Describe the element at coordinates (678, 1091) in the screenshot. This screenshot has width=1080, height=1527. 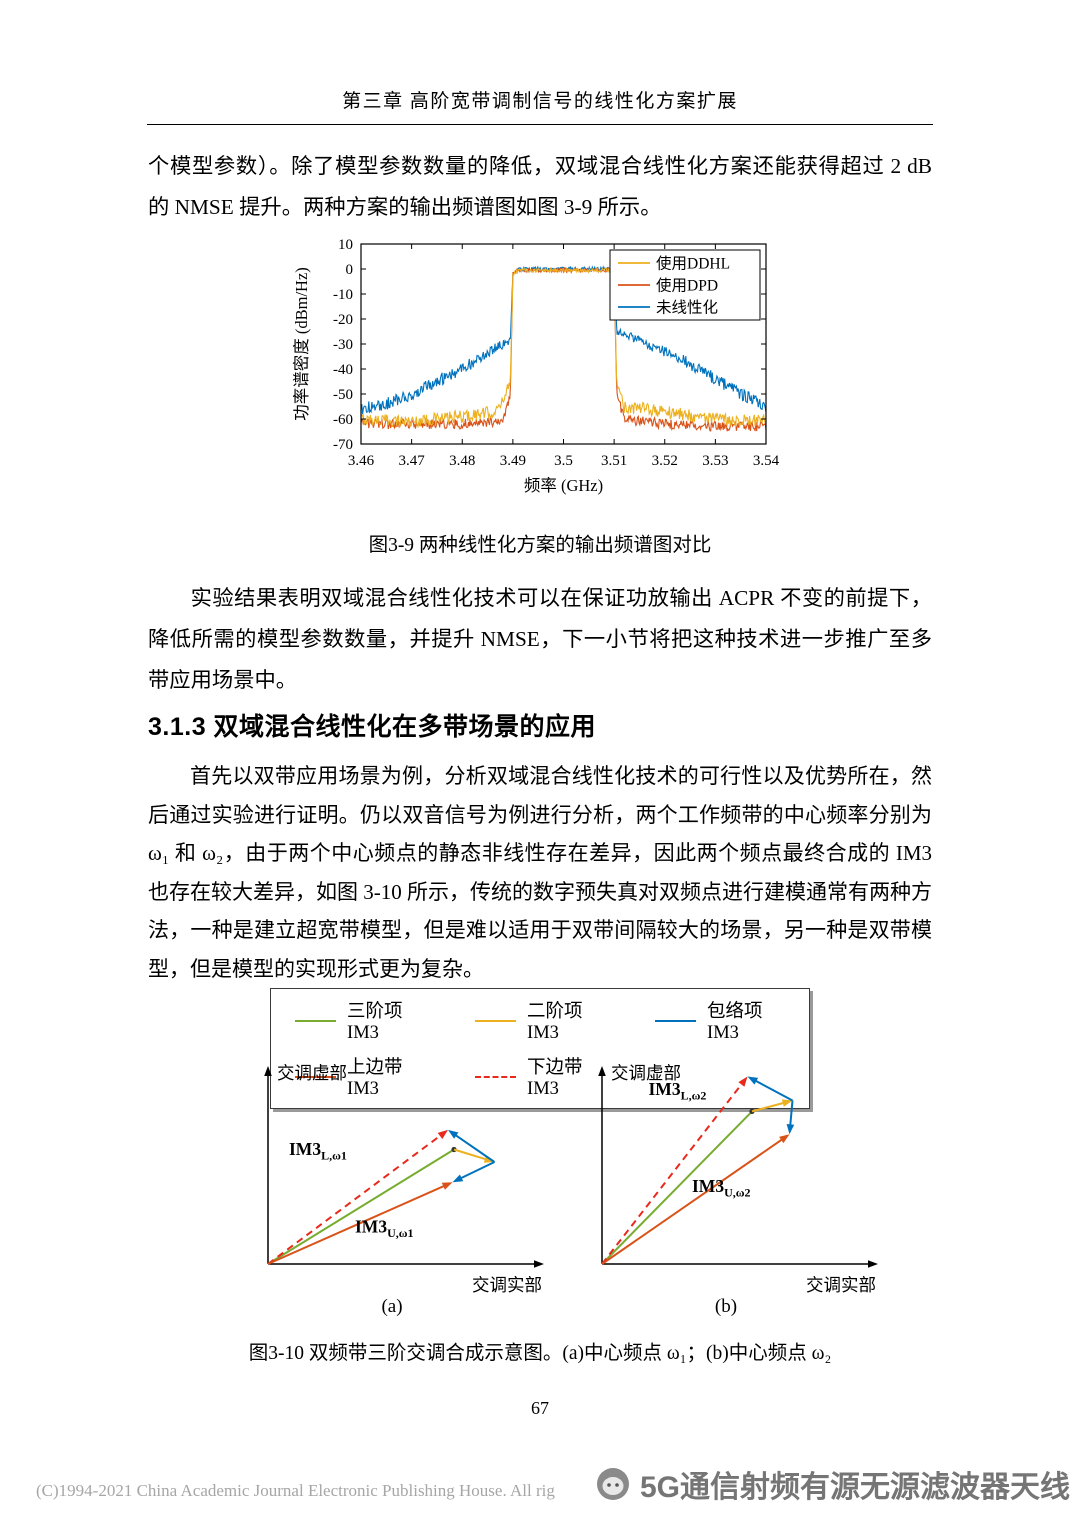
I see `vector-annotation: IM3L,ω2` at that location.